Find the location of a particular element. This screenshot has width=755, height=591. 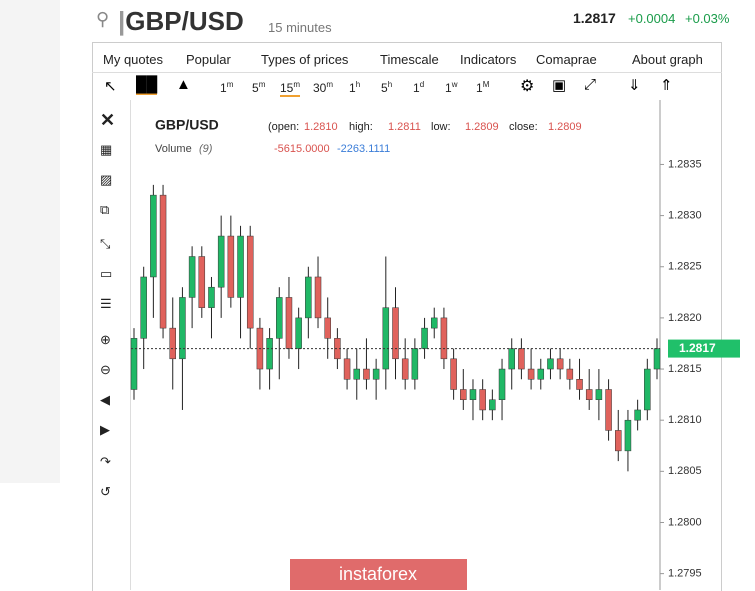

timeframe: 1h is located at coordinates (354, 87).